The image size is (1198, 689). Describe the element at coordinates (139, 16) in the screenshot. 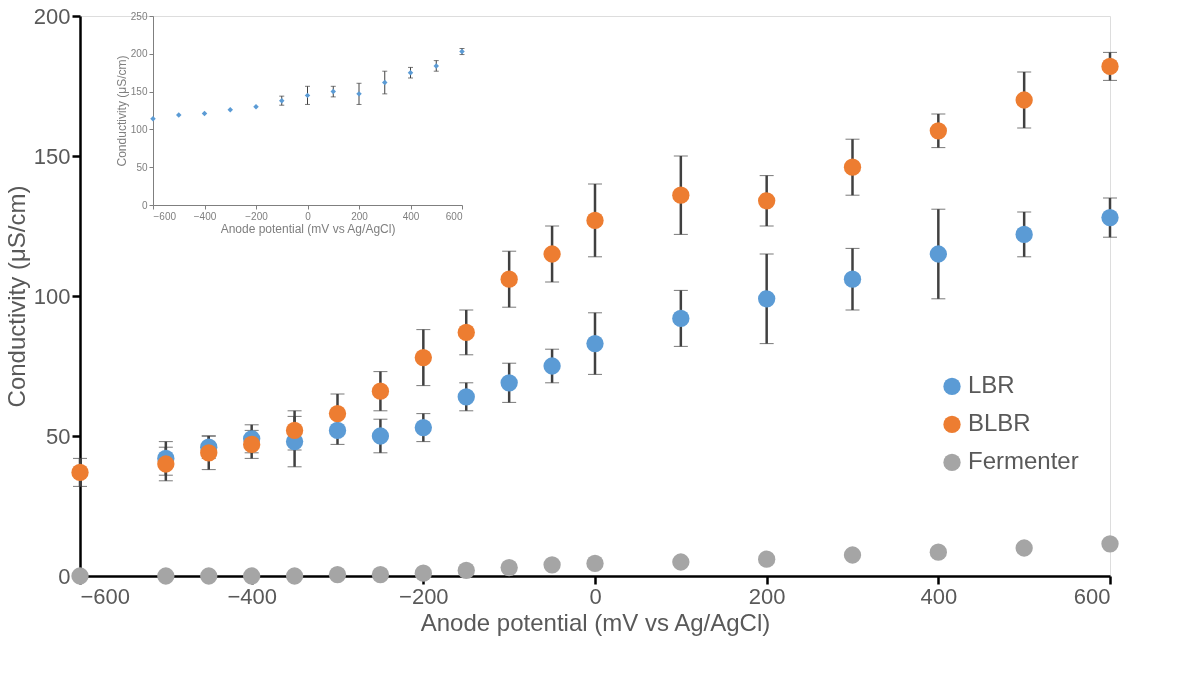

I see `y-tick-label: 250` at that location.